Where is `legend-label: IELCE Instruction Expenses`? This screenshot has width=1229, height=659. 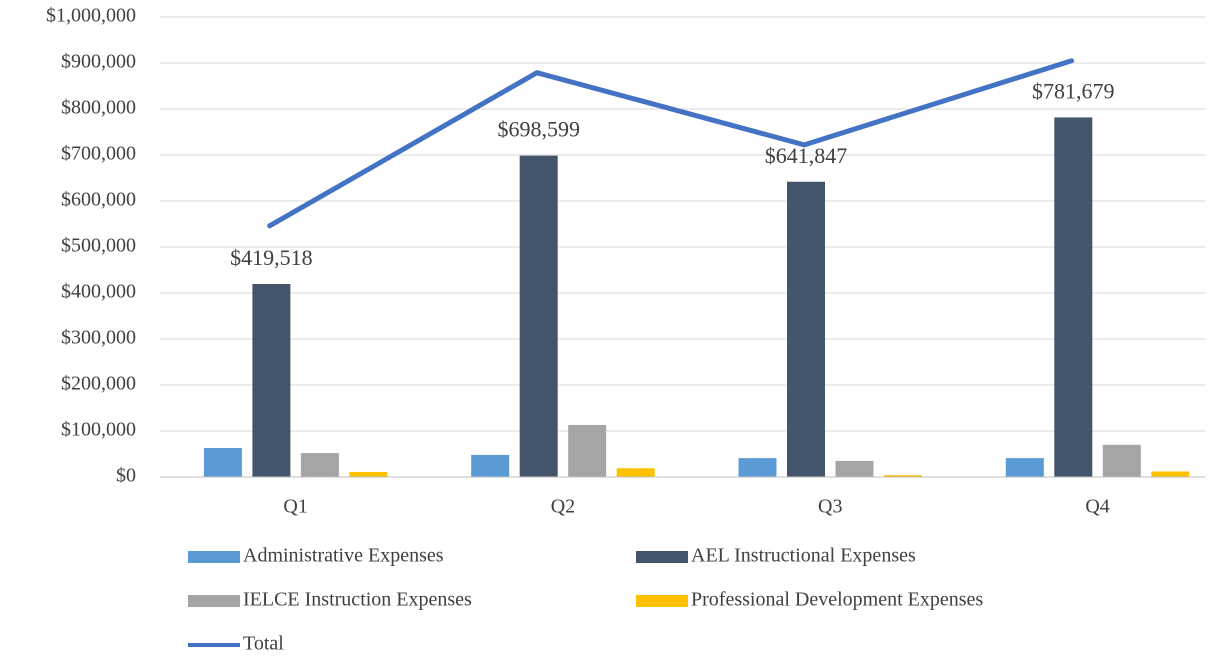 legend-label: IELCE Instruction Expenses is located at coordinates (357, 600).